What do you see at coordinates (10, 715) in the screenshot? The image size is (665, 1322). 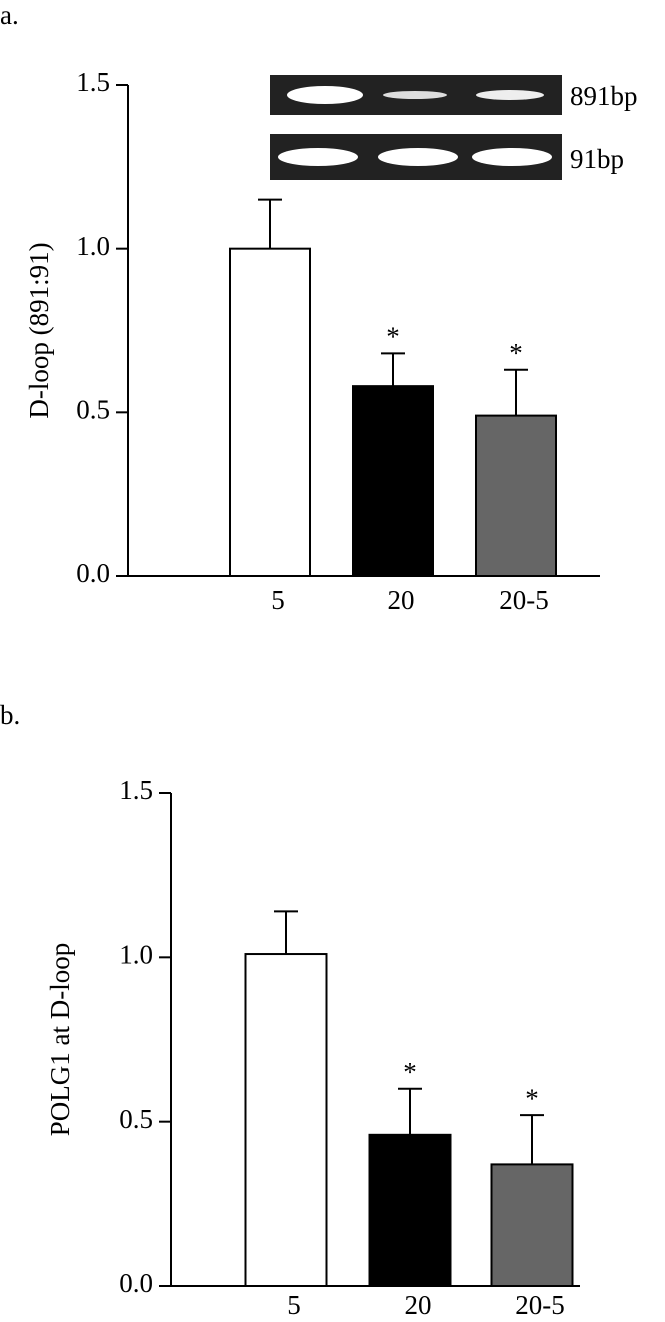 I see `panel-label: b.` at bounding box center [10, 715].